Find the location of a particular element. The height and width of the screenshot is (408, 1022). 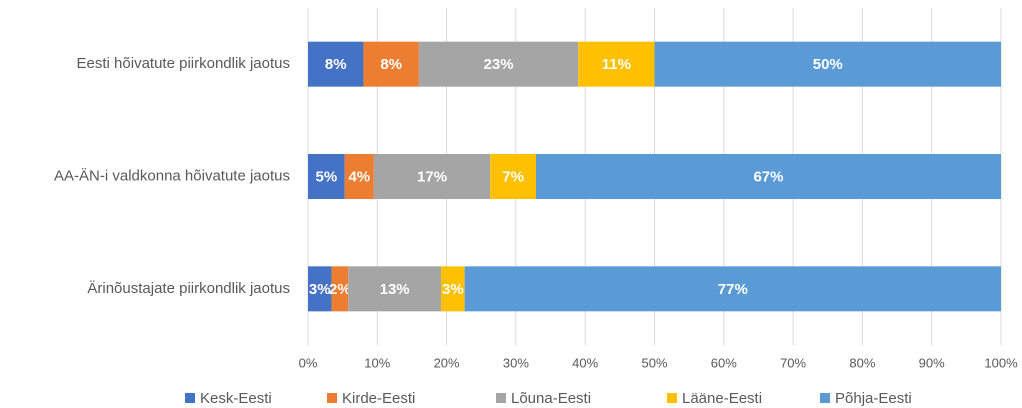

x-tick-label: 80% is located at coordinates (862, 362).